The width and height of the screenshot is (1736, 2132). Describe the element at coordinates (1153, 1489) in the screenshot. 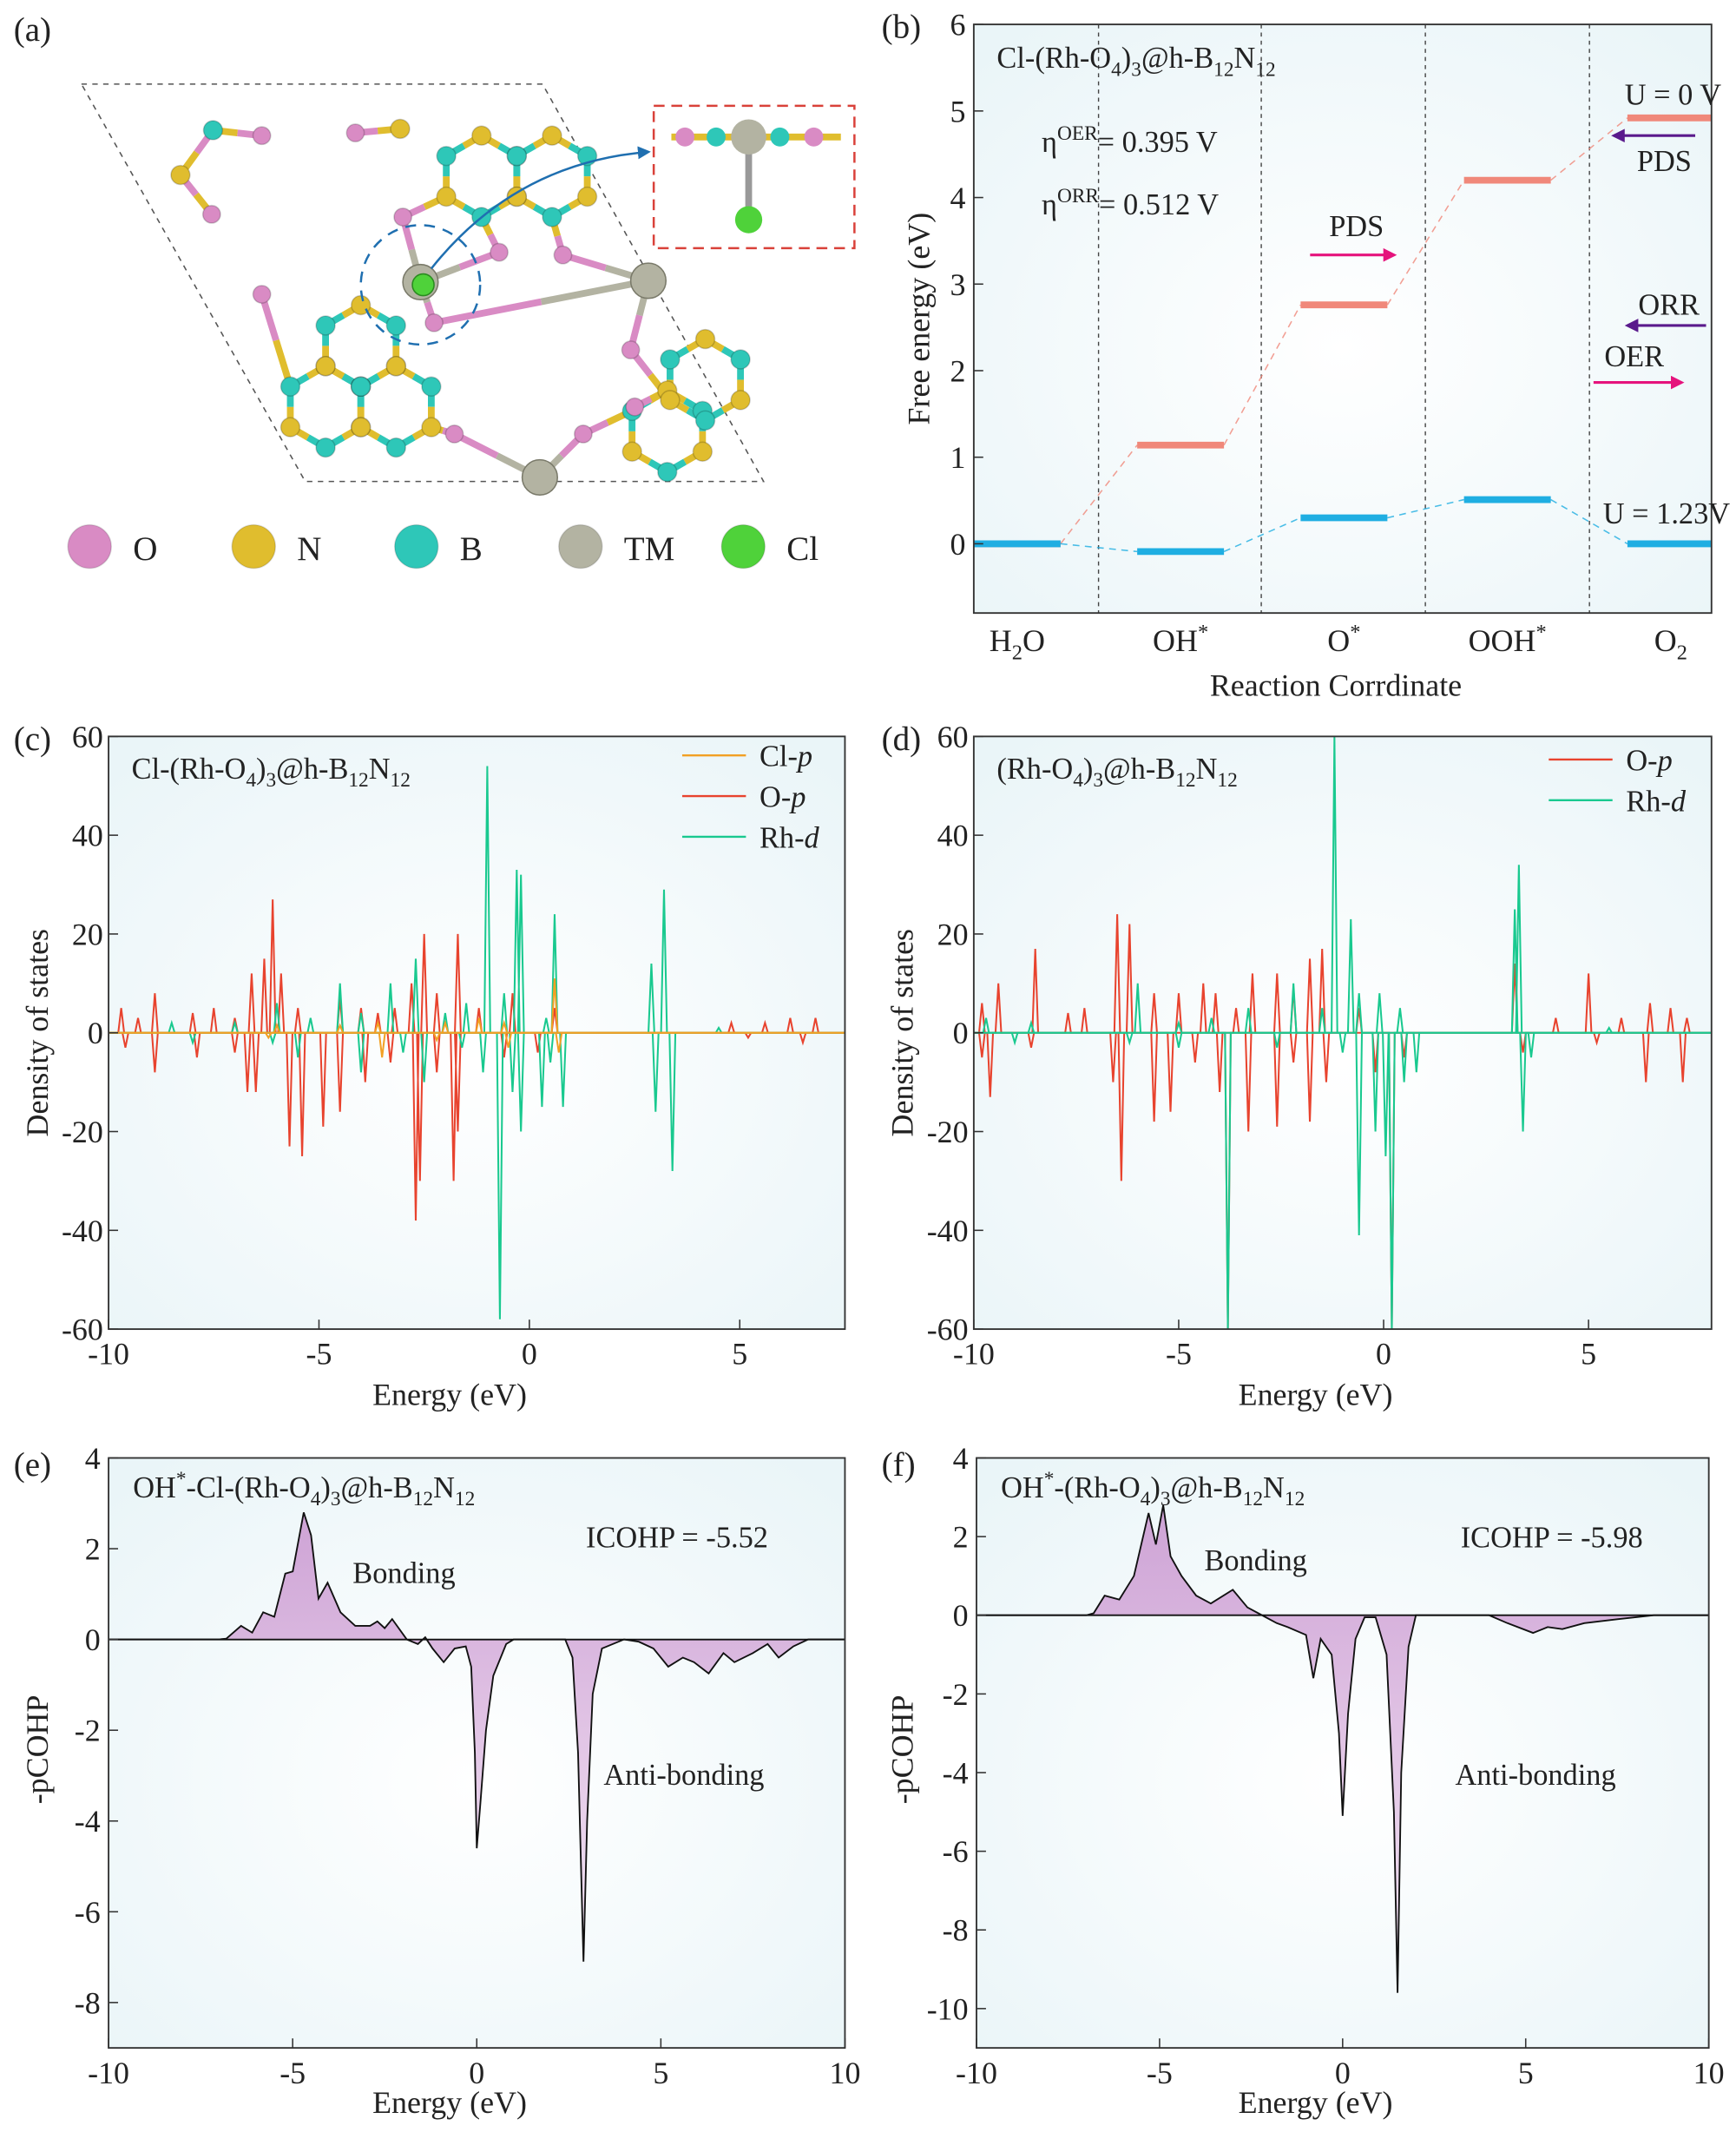

I see `chart-title: OH*-(Rh-O4)3@h-B12N12` at that location.